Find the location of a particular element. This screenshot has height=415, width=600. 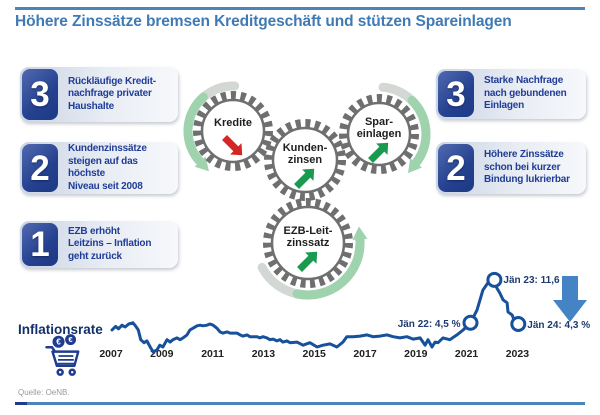

gear-ezb-leitzinssatz: EZB-Leit-zinssatz is located at coordinates (308, 243).